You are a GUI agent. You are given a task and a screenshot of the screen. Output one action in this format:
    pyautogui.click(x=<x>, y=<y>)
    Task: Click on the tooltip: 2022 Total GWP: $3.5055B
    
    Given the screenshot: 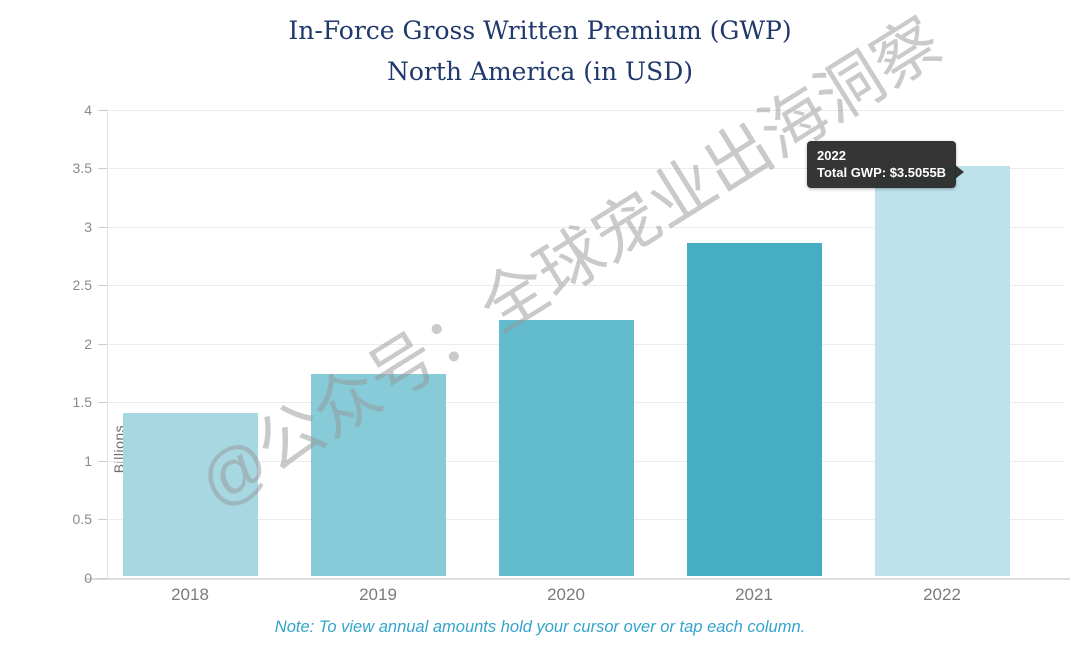 What is the action you would take?
    pyautogui.click(x=886, y=164)
    